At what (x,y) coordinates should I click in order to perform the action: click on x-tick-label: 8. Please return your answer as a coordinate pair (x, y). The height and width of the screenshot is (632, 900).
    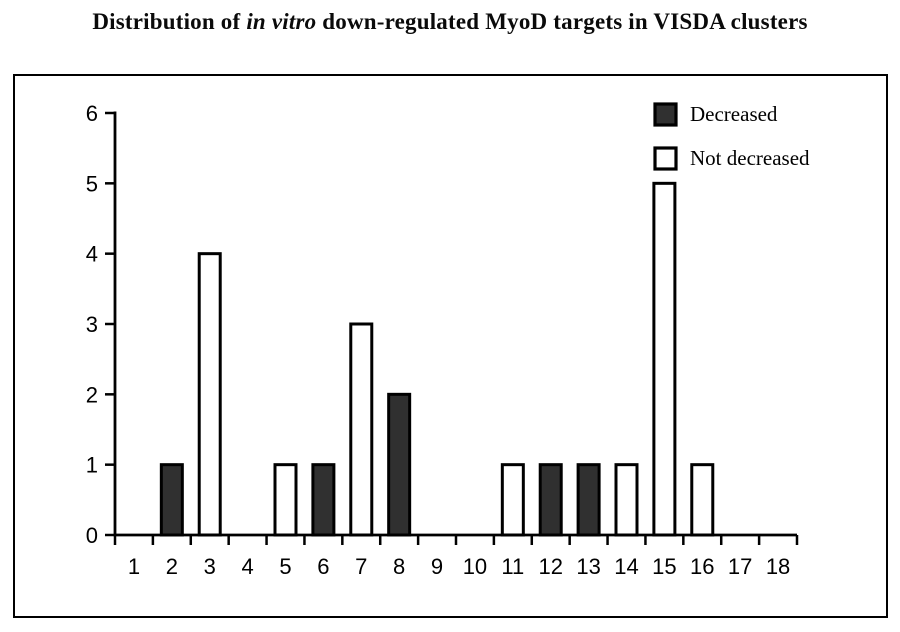
    Looking at the image, I should click on (399, 566).